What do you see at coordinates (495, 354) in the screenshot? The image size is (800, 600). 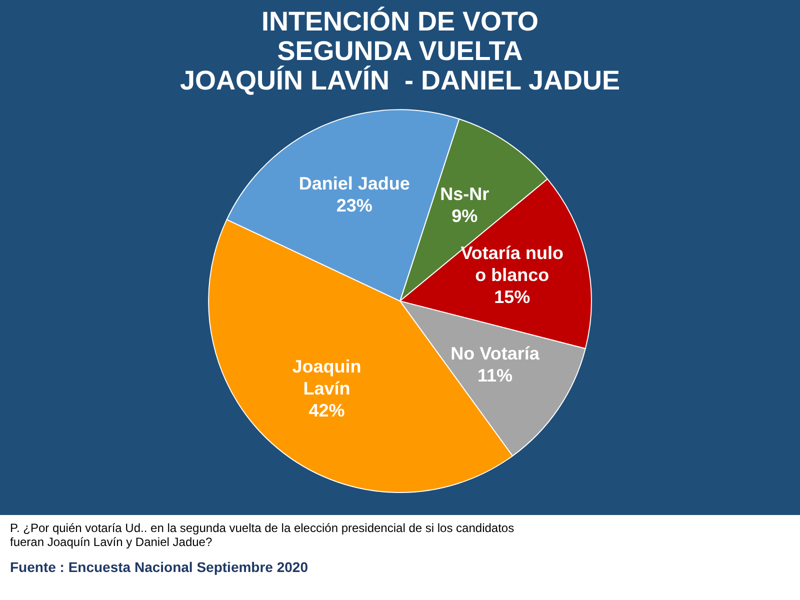 I see `slice-label: No Votaría` at bounding box center [495, 354].